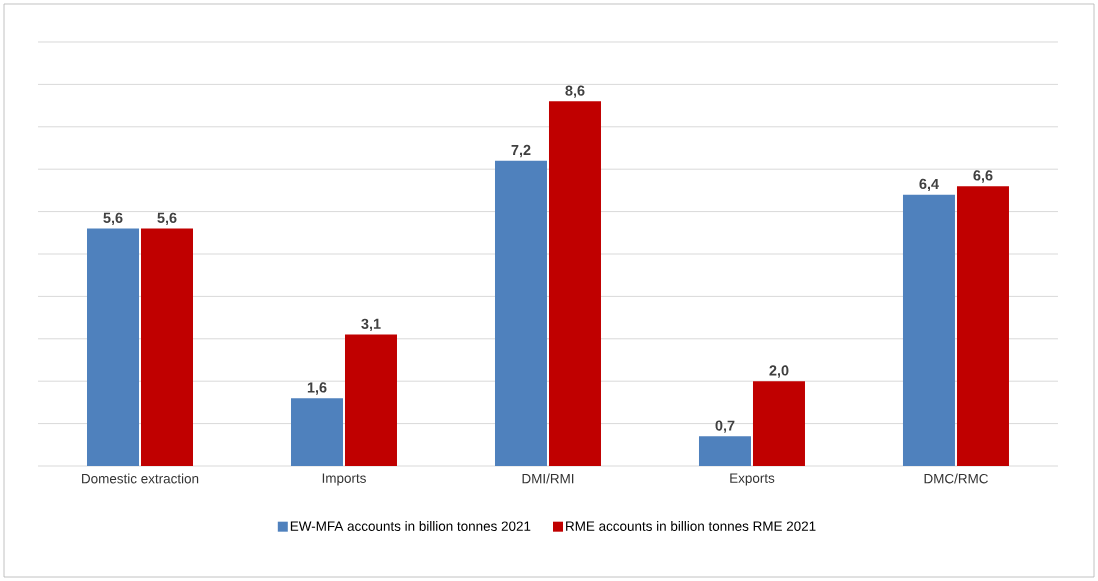 This screenshot has width=1098, height=581. I want to click on data-label: 3,1, so click(371, 325).